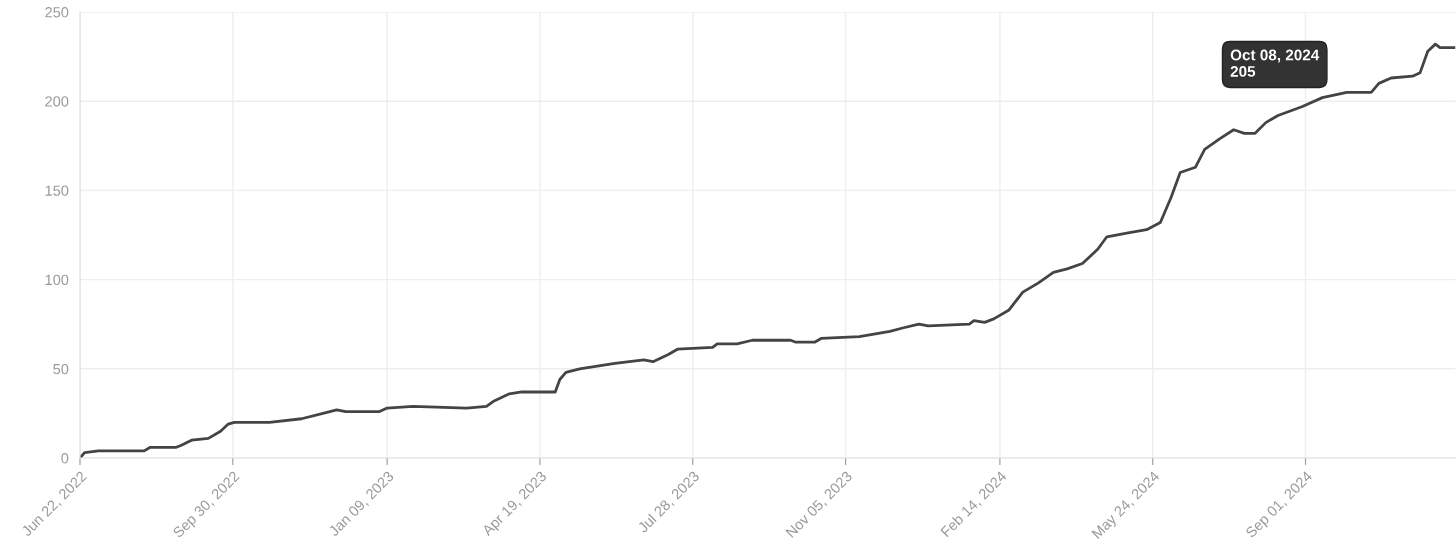  Describe the element at coordinates (57, 190) in the screenshot. I see `y-tick-label: 150` at that location.